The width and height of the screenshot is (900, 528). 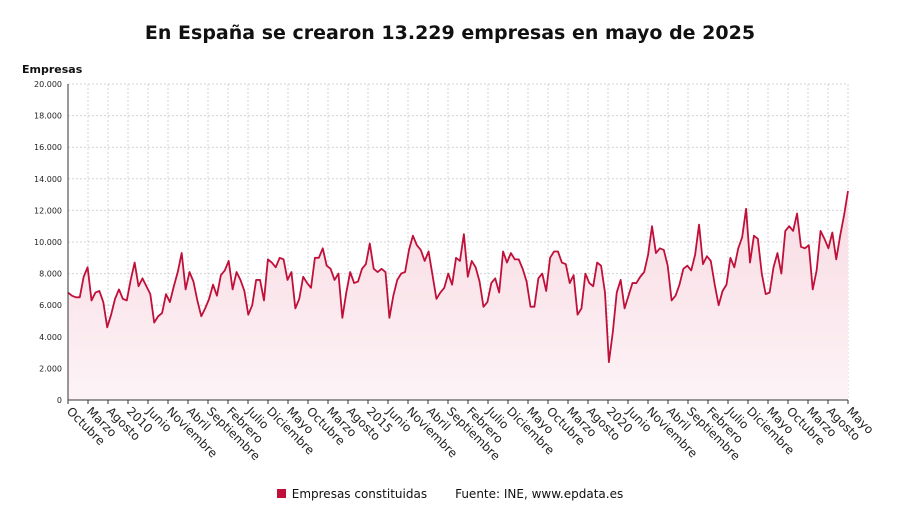 I want to click on y-tick-label: 0, so click(x=59, y=400).